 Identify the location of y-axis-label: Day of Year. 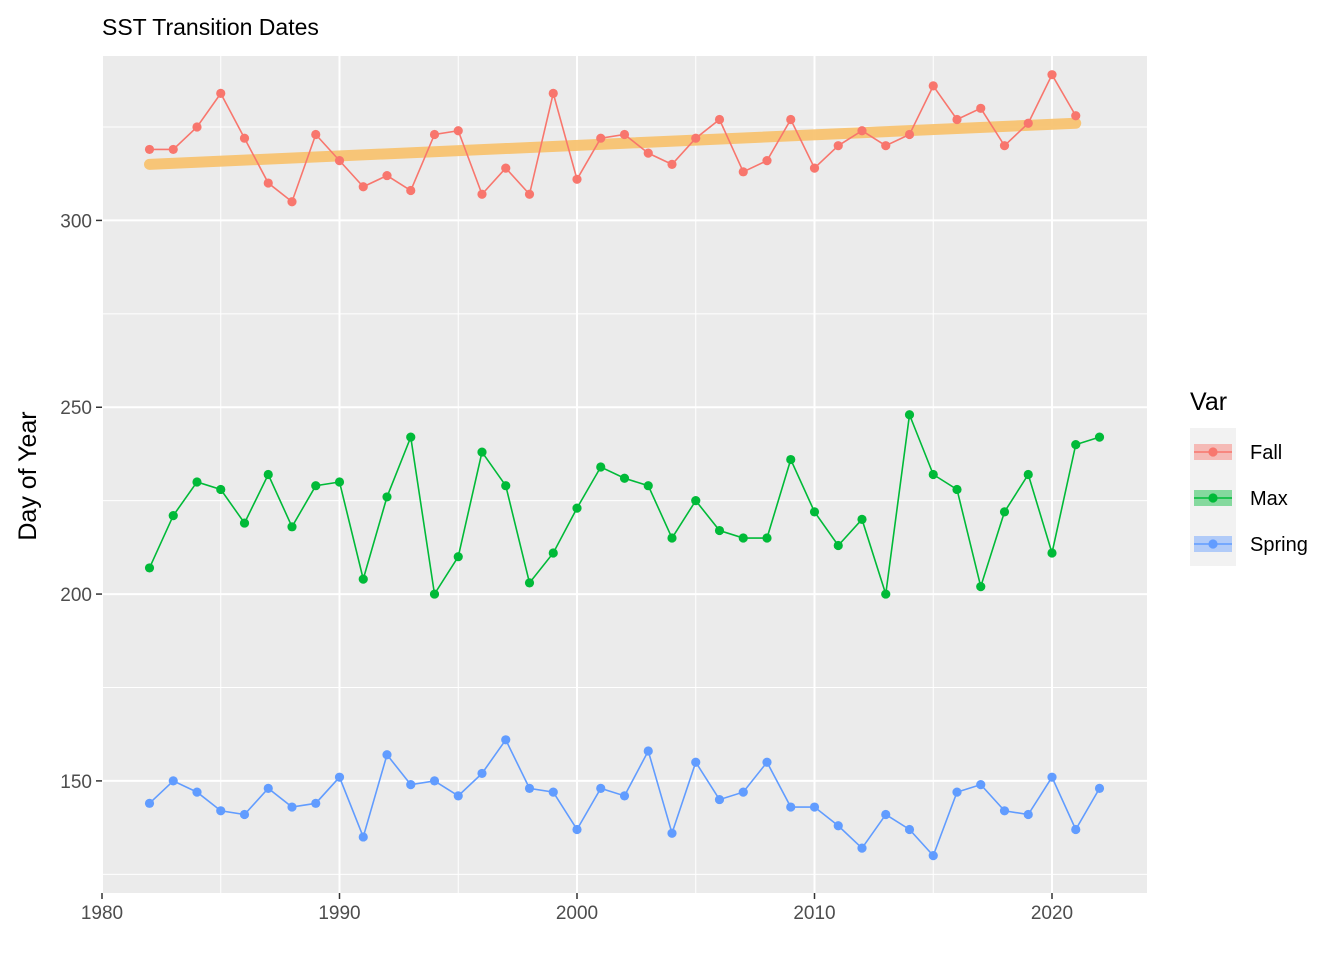
(28, 475).